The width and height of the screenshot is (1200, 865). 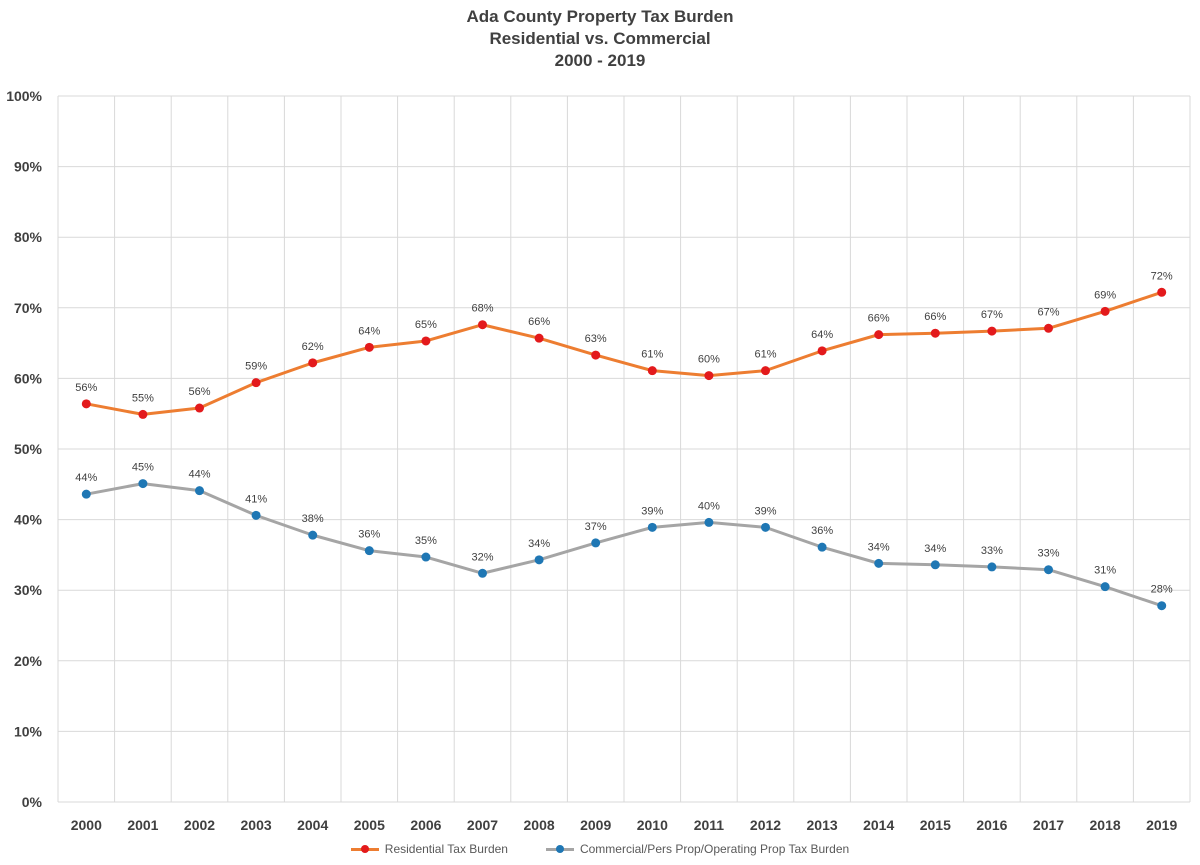 I want to click on data-label: 72%, so click(x=1162, y=276).